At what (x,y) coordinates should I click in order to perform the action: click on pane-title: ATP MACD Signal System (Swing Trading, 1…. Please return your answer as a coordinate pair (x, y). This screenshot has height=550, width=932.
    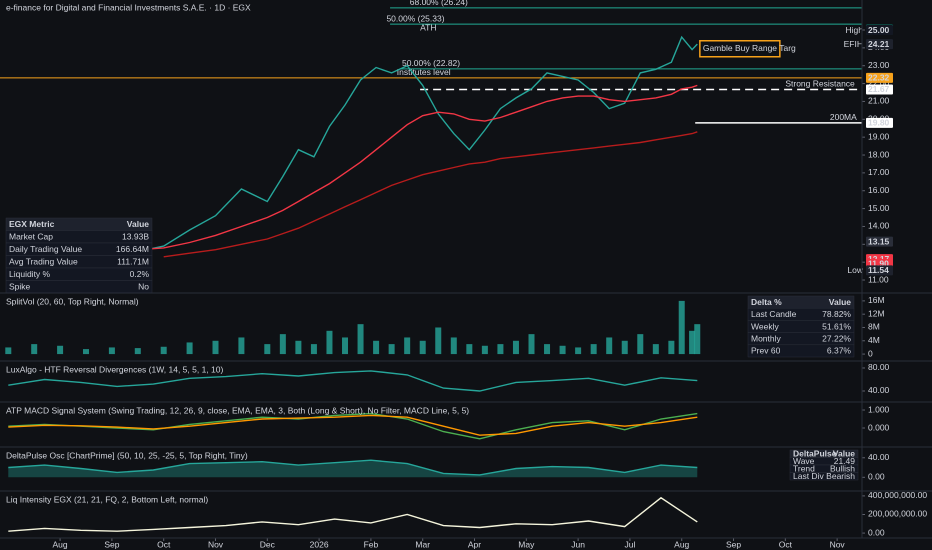
    Looking at the image, I should click on (237, 410).